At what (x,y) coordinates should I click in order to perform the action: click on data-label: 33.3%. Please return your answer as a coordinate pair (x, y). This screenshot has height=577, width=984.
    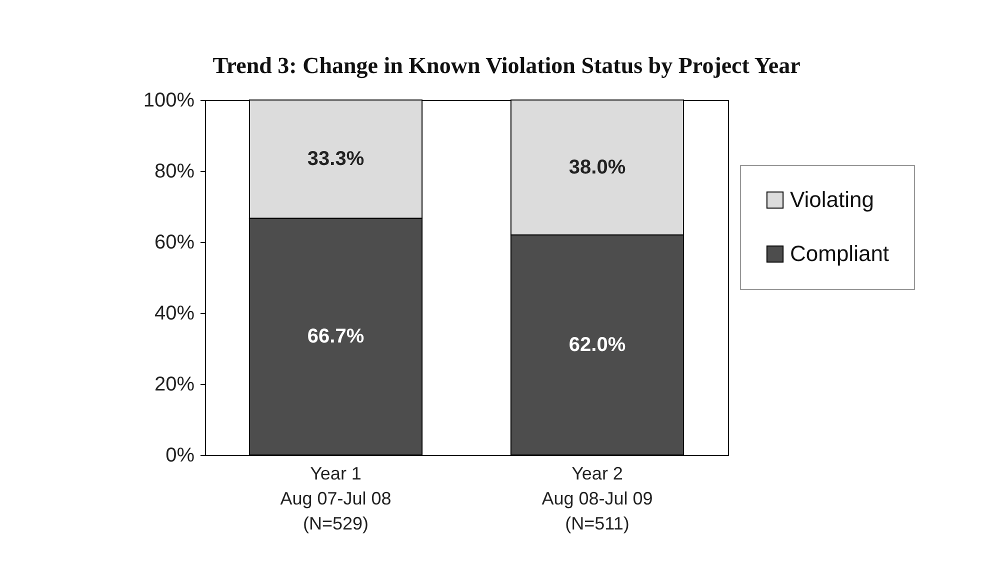
    Looking at the image, I should click on (335, 159).